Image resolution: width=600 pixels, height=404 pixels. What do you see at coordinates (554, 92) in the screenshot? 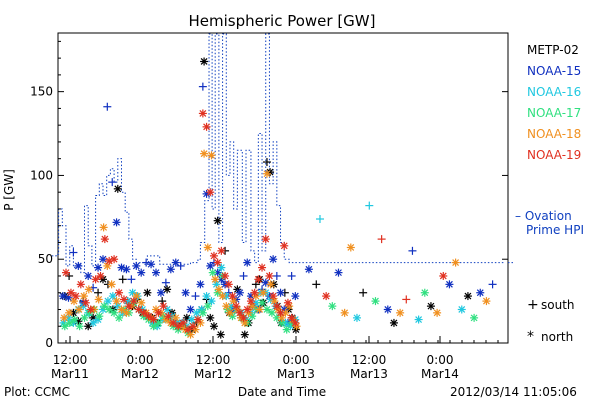
I see `legend-entry: NOAA-16` at bounding box center [554, 92].